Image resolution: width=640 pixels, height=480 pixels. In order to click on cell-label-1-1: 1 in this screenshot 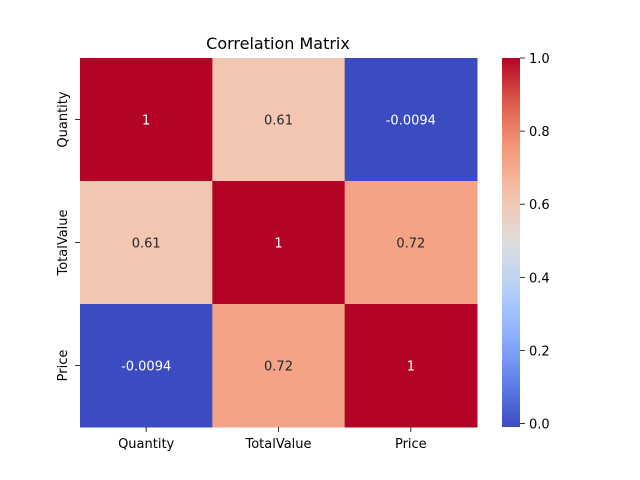, I will do `click(278, 244)`.